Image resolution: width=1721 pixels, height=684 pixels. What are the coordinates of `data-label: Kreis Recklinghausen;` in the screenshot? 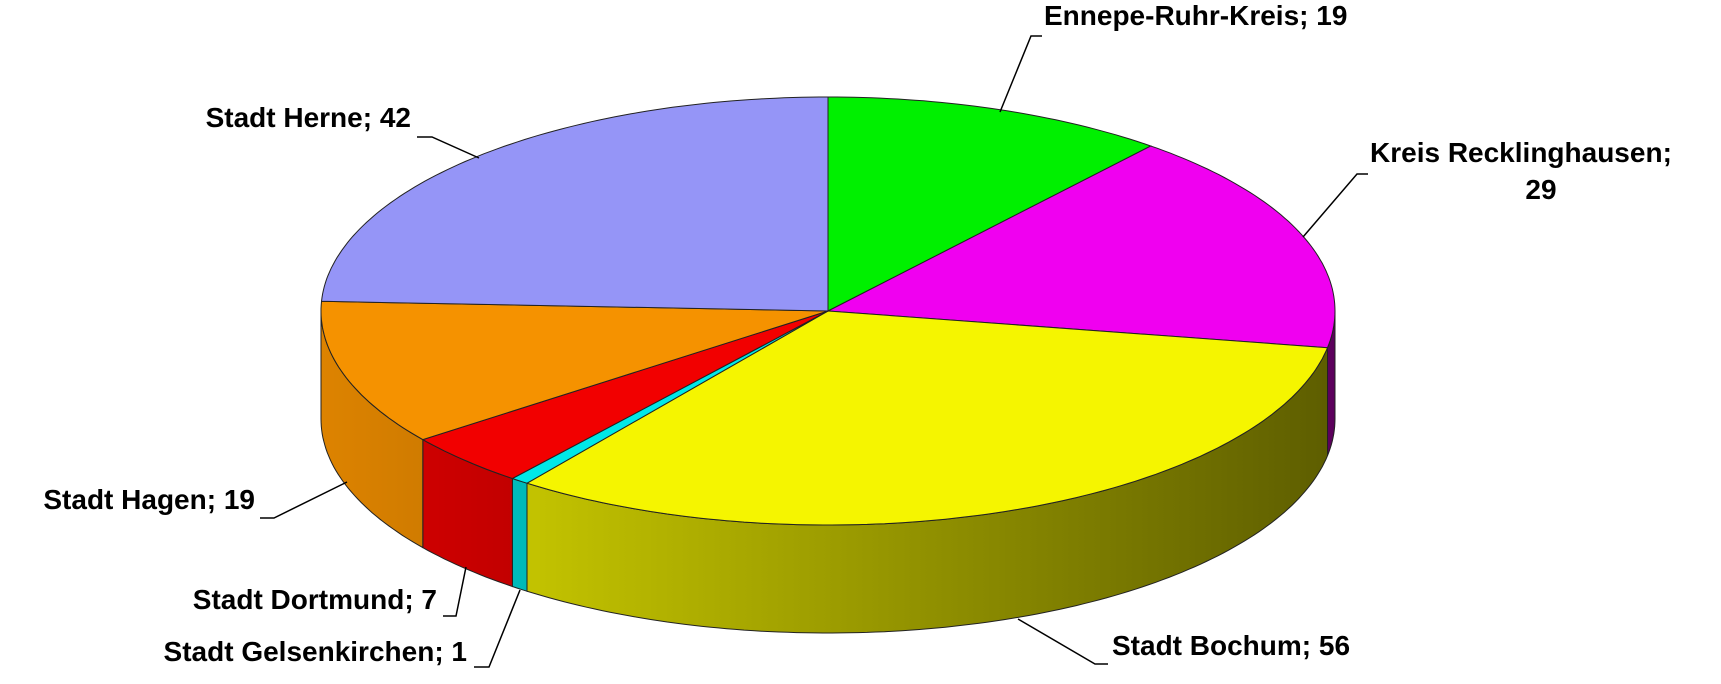 It's located at (1521, 152).